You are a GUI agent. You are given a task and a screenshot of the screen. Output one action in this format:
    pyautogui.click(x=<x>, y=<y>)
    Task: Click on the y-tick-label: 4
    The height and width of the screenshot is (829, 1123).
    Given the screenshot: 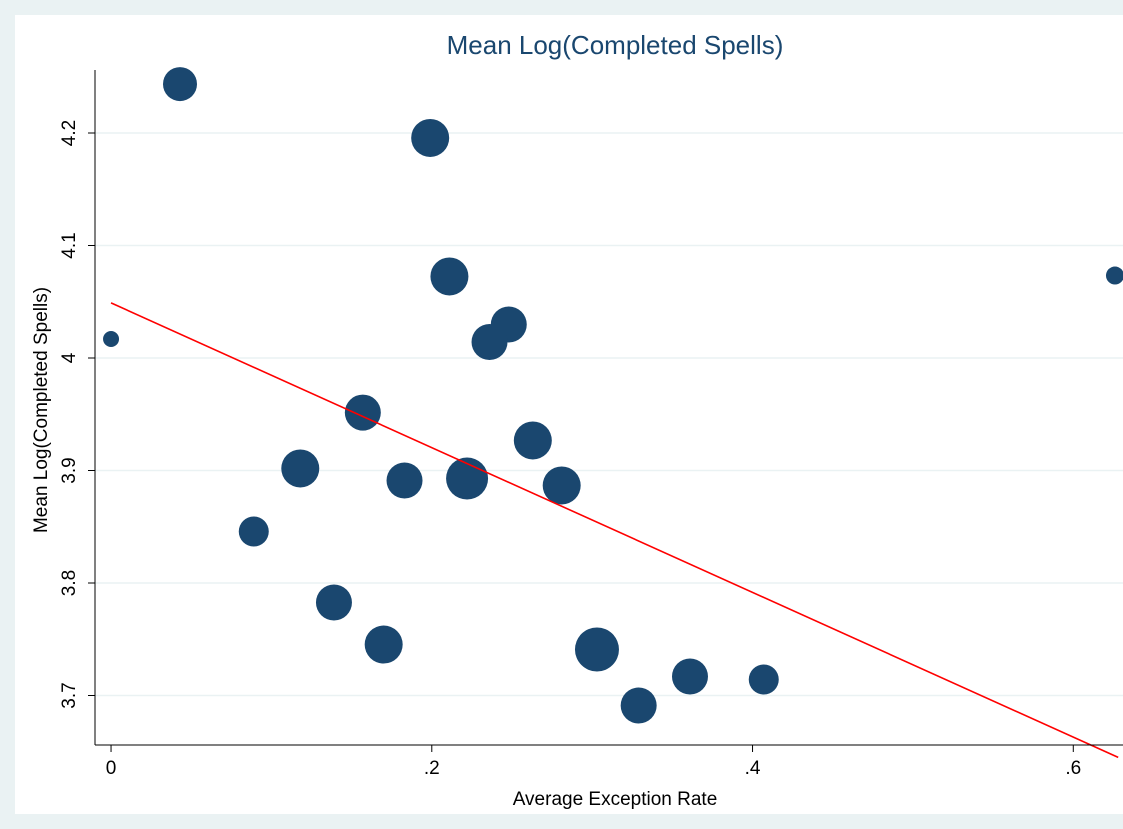 What is the action you would take?
    pyautogui.click(x=69, y=357)
    